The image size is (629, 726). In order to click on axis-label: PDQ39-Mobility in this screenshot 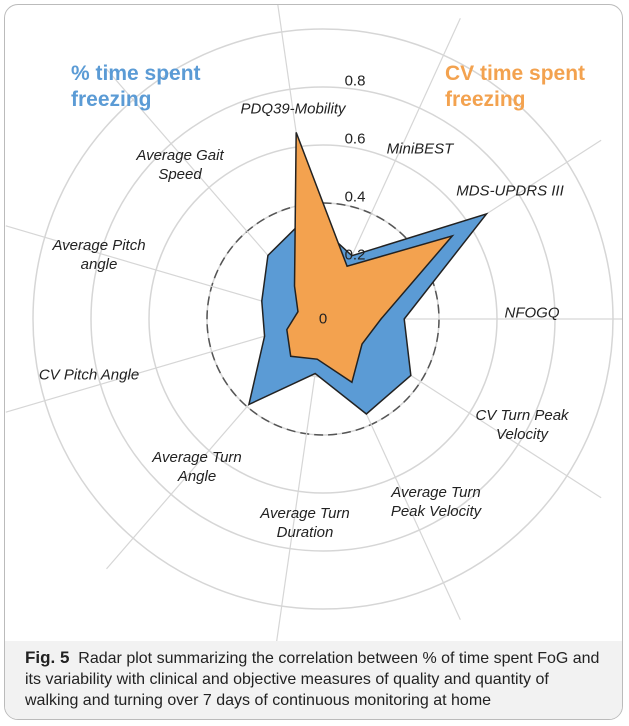, I will do `click(293, 109)`.